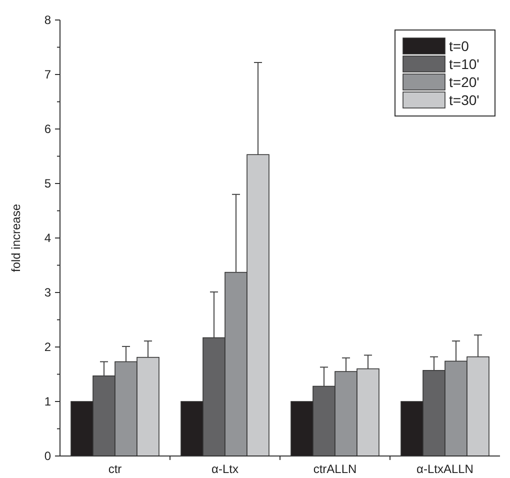  Describe the element at coordinates (464, 64) in the screenshot. I see `legend-label: t=10'` at that location.